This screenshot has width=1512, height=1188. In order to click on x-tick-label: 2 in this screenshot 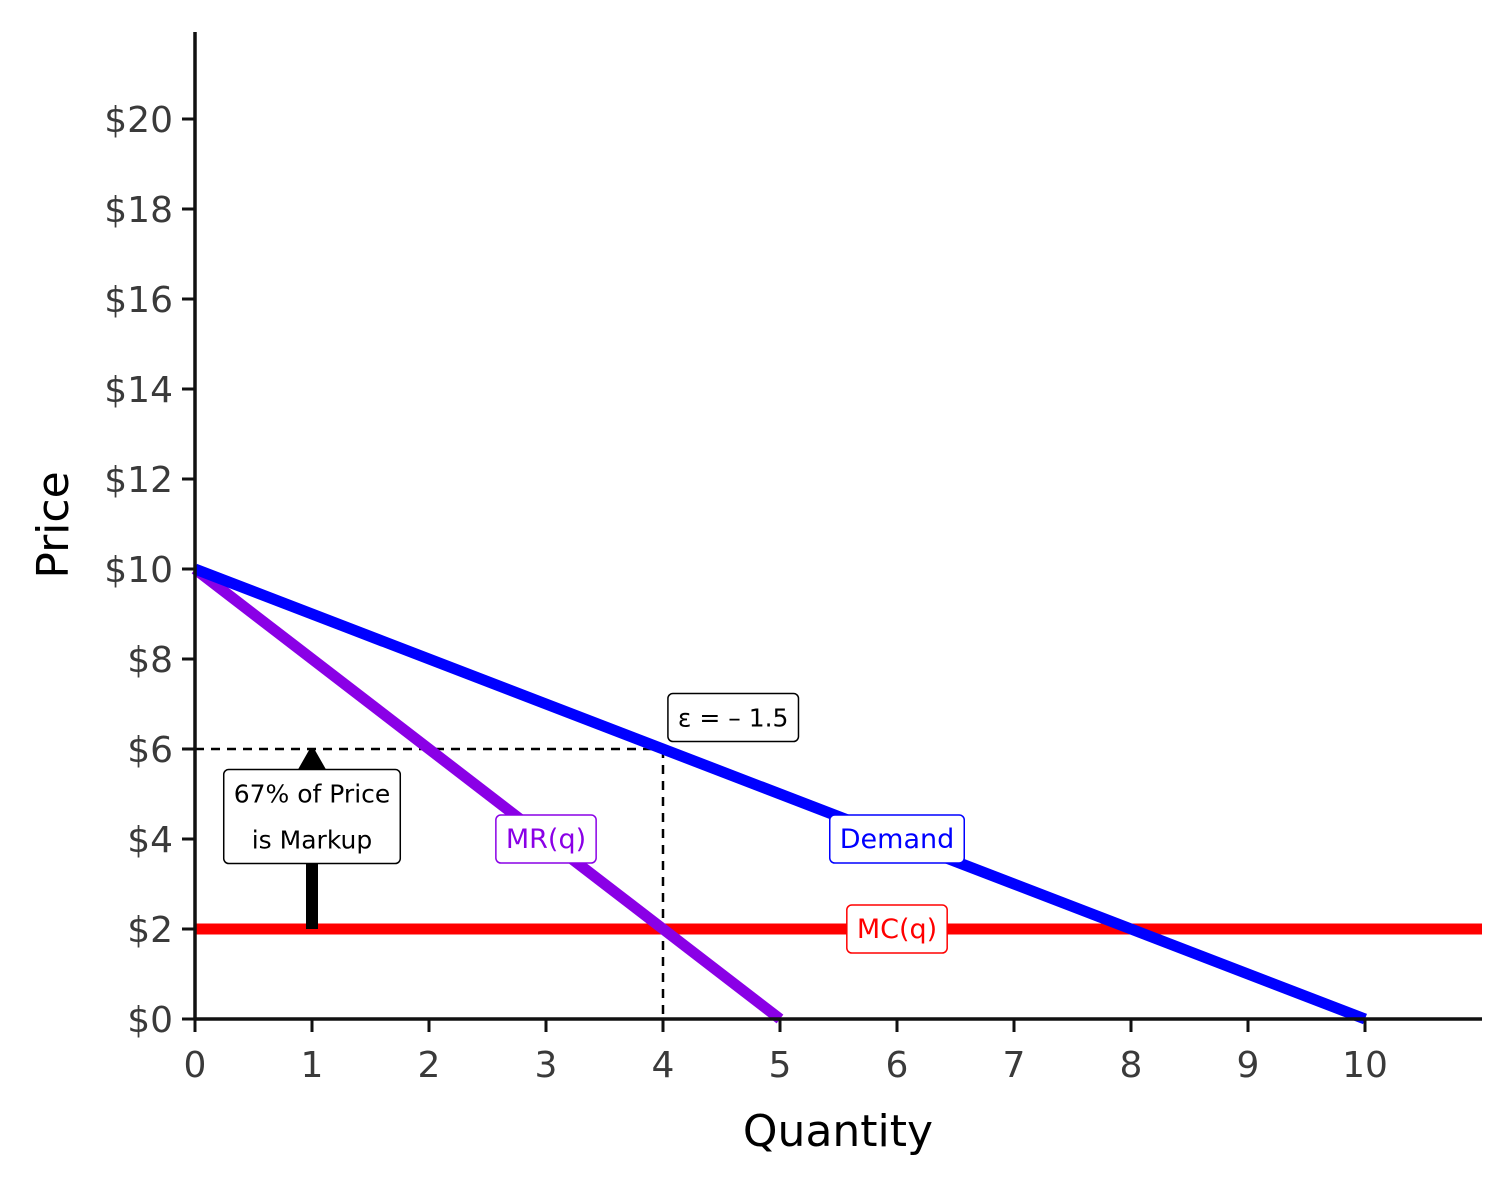, I will do `click(429, 1065)`.